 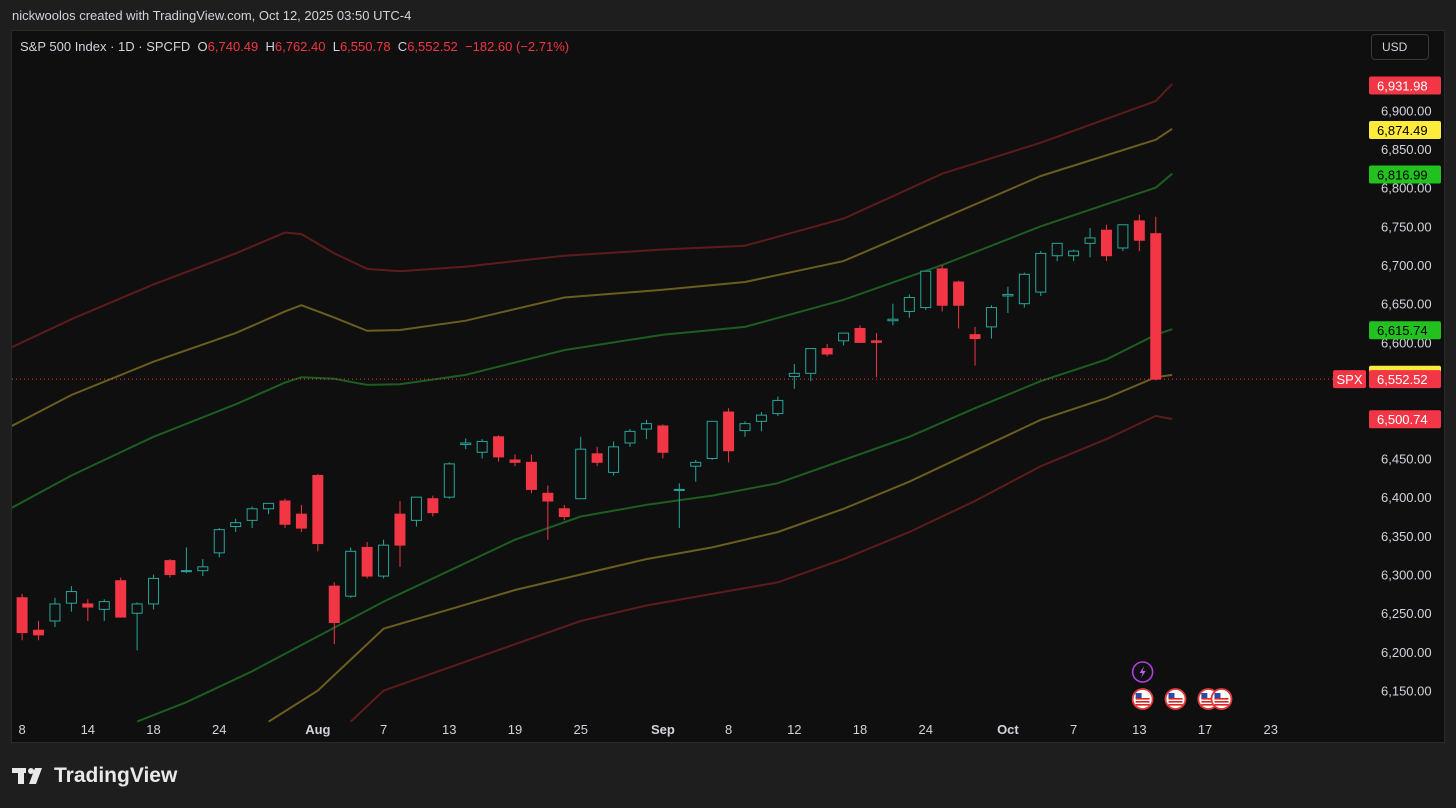 What do you see at coordinates (1406, 691) in the screenshot?
I see `y-tick-label: 6,150.00` at bounding box center [1406, 691].